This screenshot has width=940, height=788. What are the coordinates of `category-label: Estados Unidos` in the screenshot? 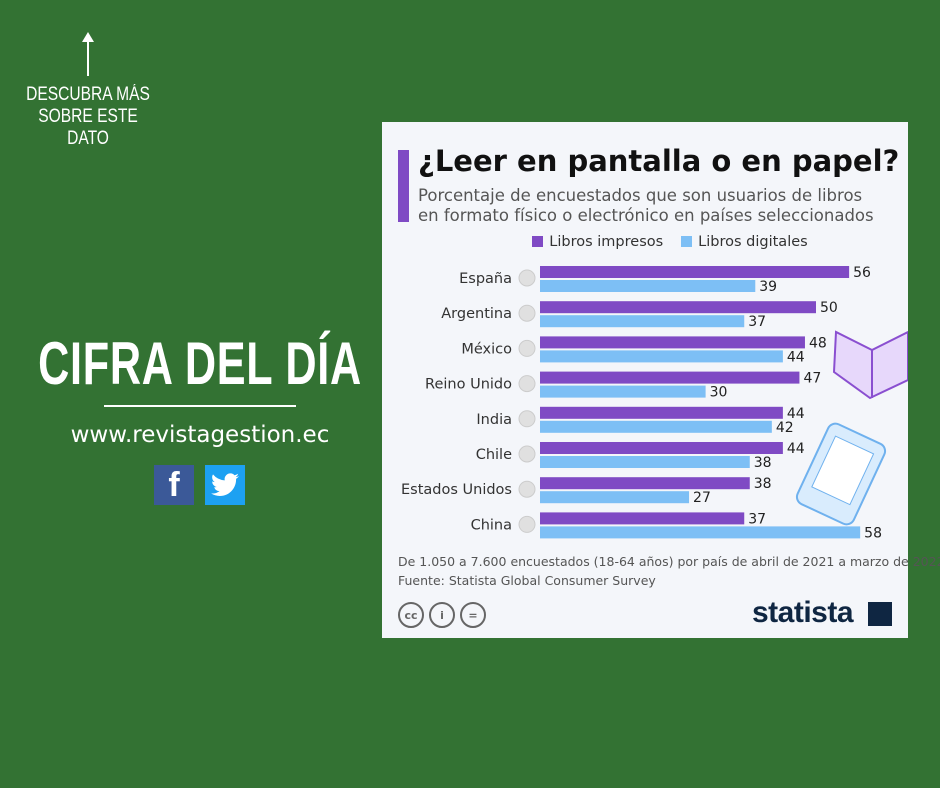 It's located at (456, 490).